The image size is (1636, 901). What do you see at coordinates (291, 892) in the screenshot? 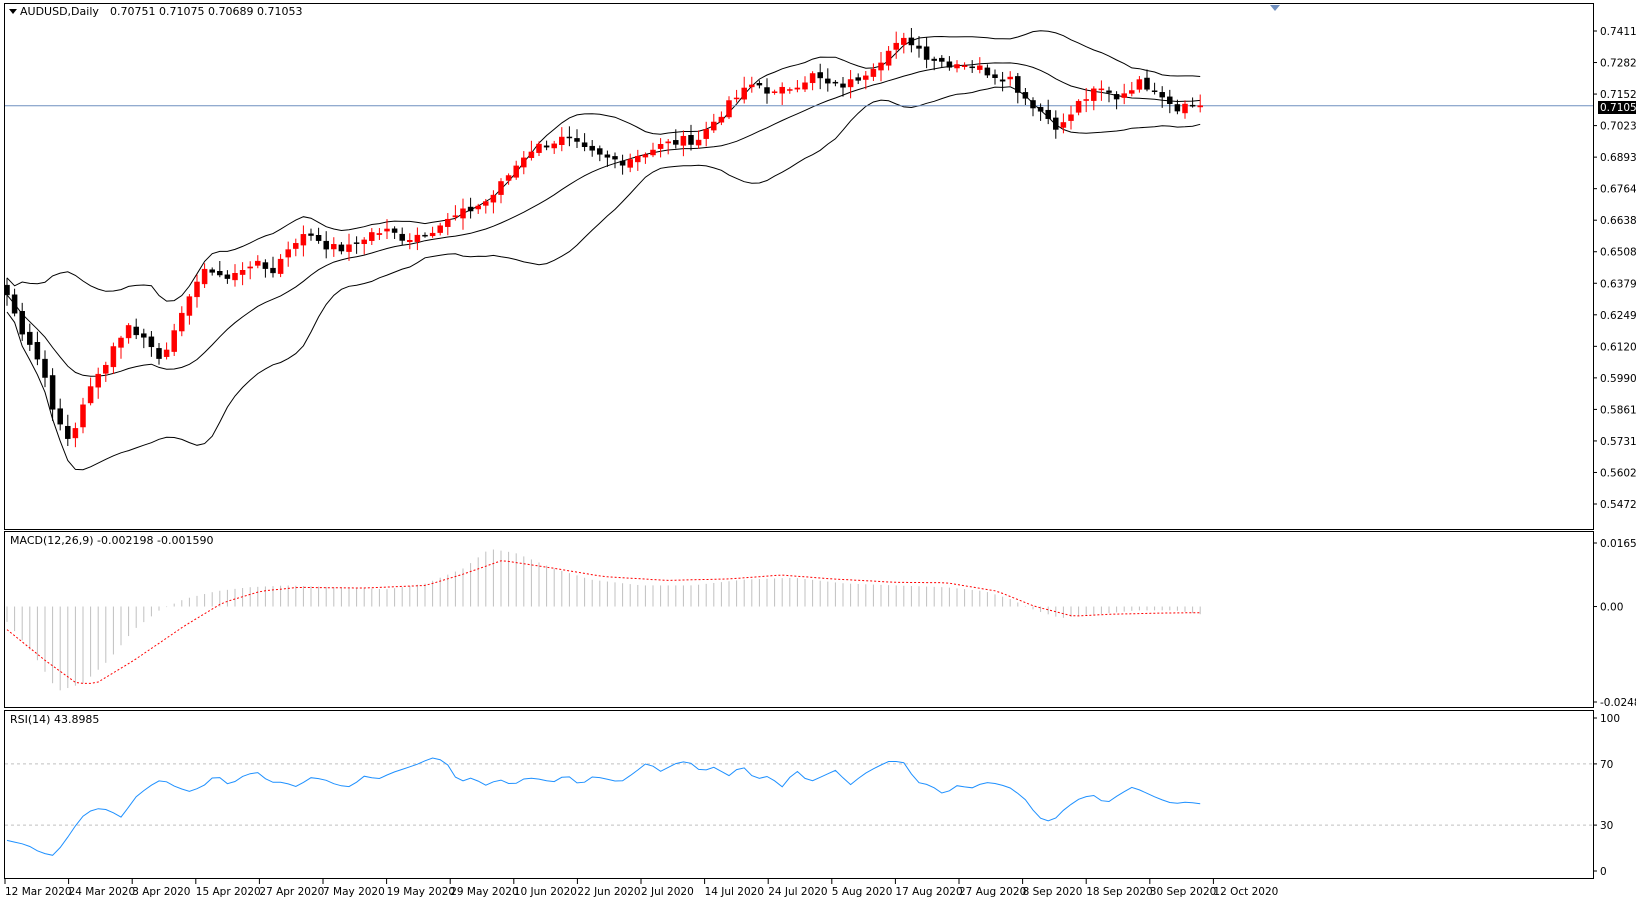
I see `time-axis-tick-label: 27 Apr 2020` at bounding box center [291, 892].